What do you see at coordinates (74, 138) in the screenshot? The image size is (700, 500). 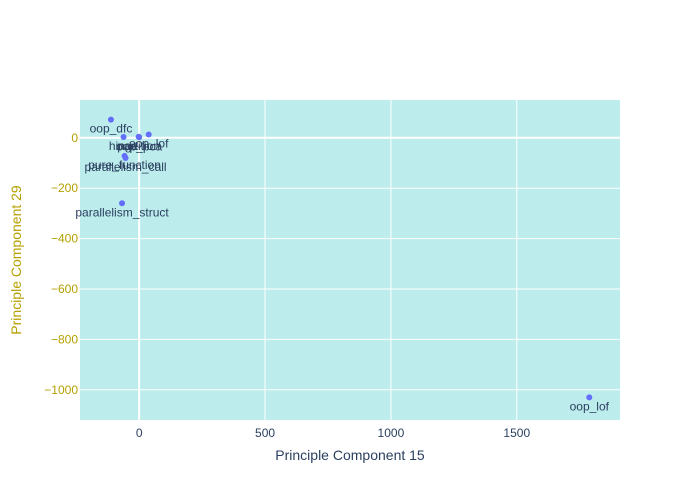 I see `y-tick-label: 0` at bounding box center [74, 138].